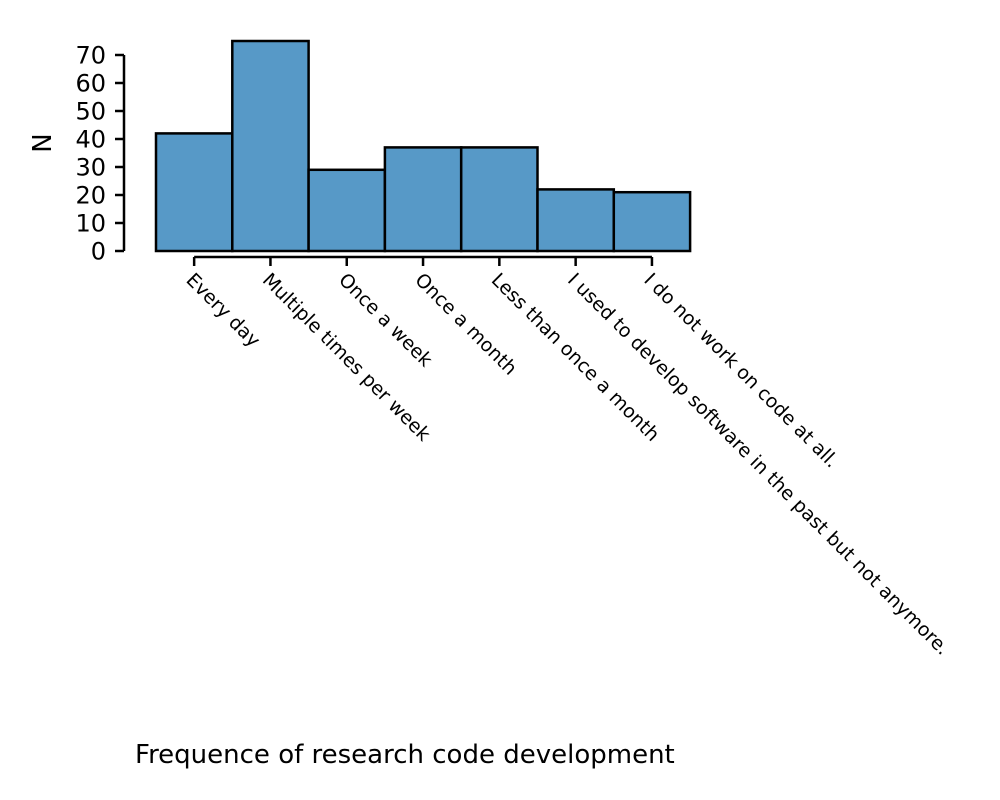  Describe the element at coordinates (98, 252) in the screenshot. I see `y-tick-label: 0` at that location.